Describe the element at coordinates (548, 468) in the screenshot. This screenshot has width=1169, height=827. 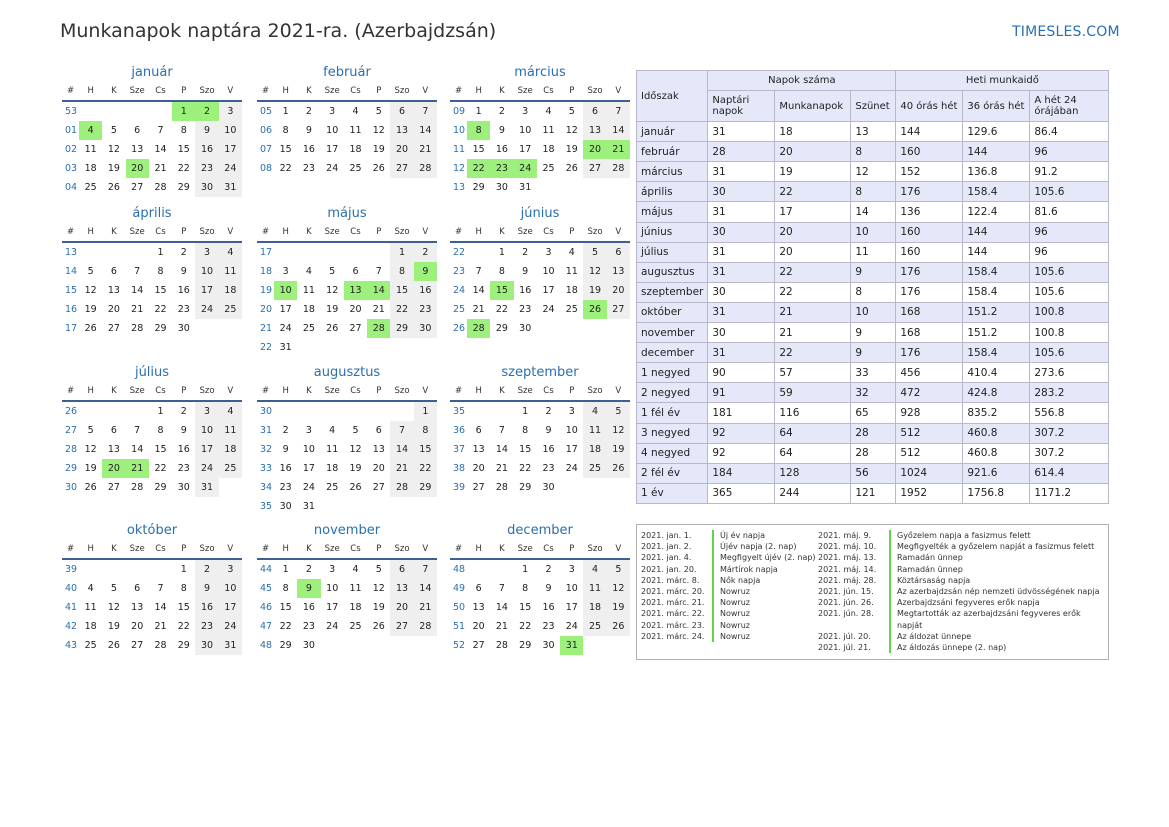
I see `day-cell: 23` at that location.